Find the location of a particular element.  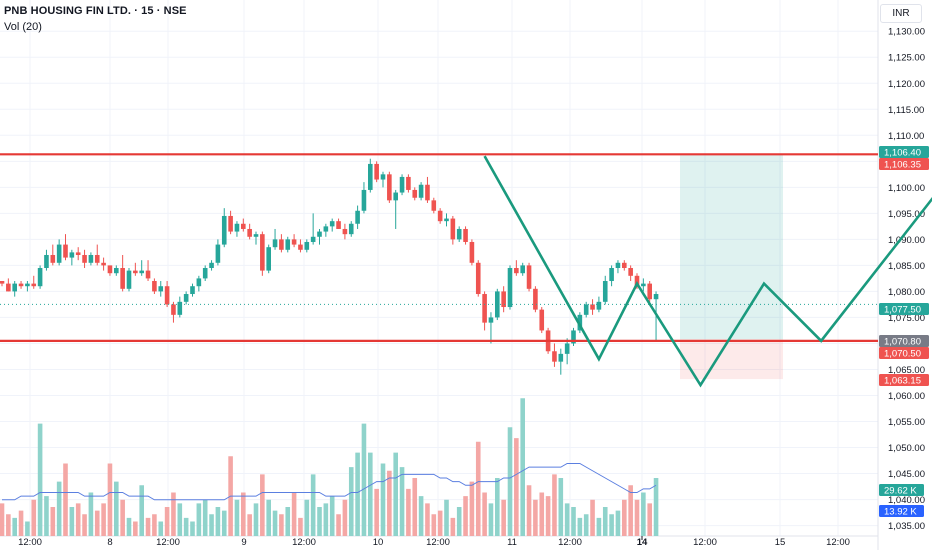

y-tick-label: 1,130.00 is located at coordinates (906, 32).